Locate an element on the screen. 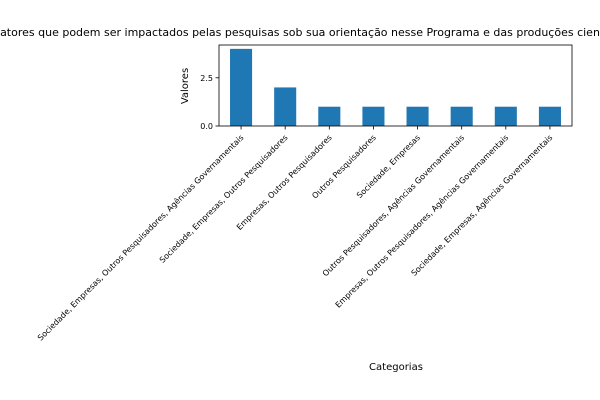 The image size is (600, 400). plot-frame is located at coordinates (395, 85).